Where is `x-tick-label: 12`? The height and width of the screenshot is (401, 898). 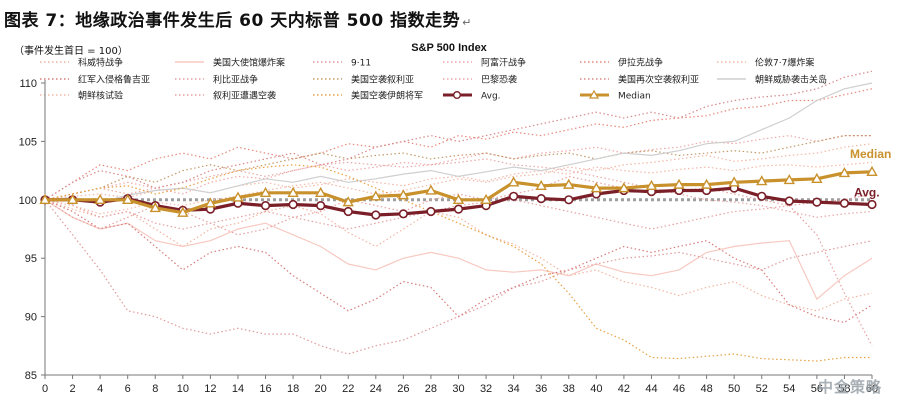 x-tick-label: 12 is located at coordinates (210, 389).